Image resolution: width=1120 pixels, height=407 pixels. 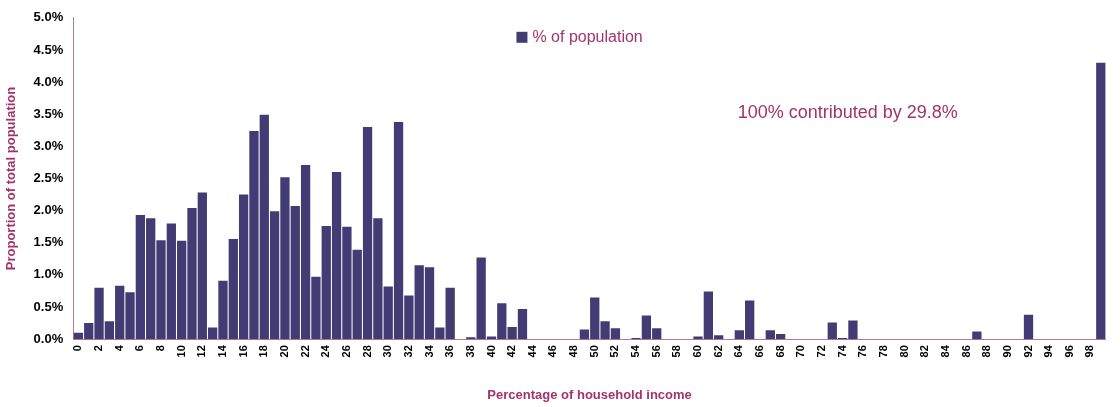 What do you see at coordinates (676, 351) in the screenshot?
I see `x-tick-label: 58` at bounding box center [676, 351].